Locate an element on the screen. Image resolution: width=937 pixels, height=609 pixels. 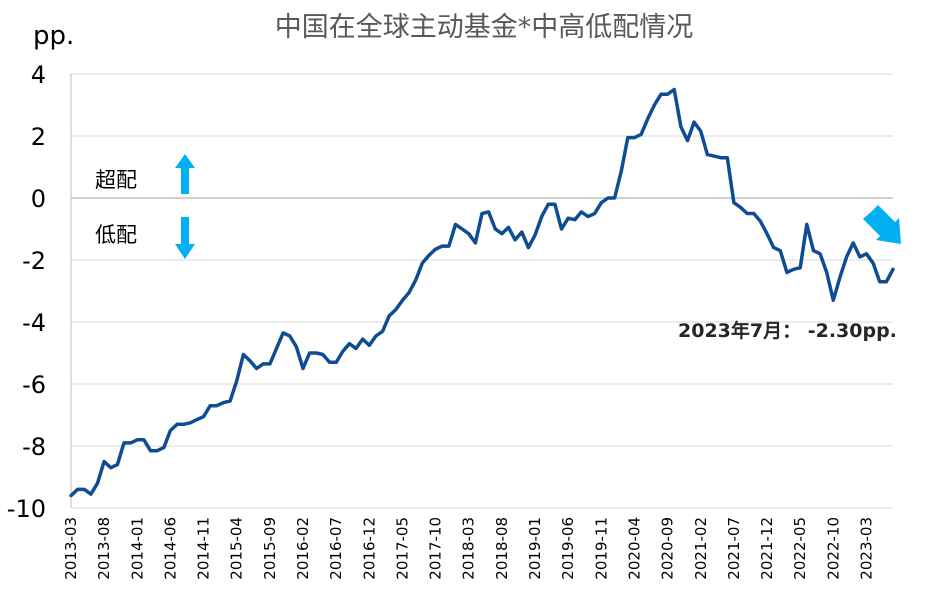
x-tick-label: 2019-11 is located at coordinates (601, 548).